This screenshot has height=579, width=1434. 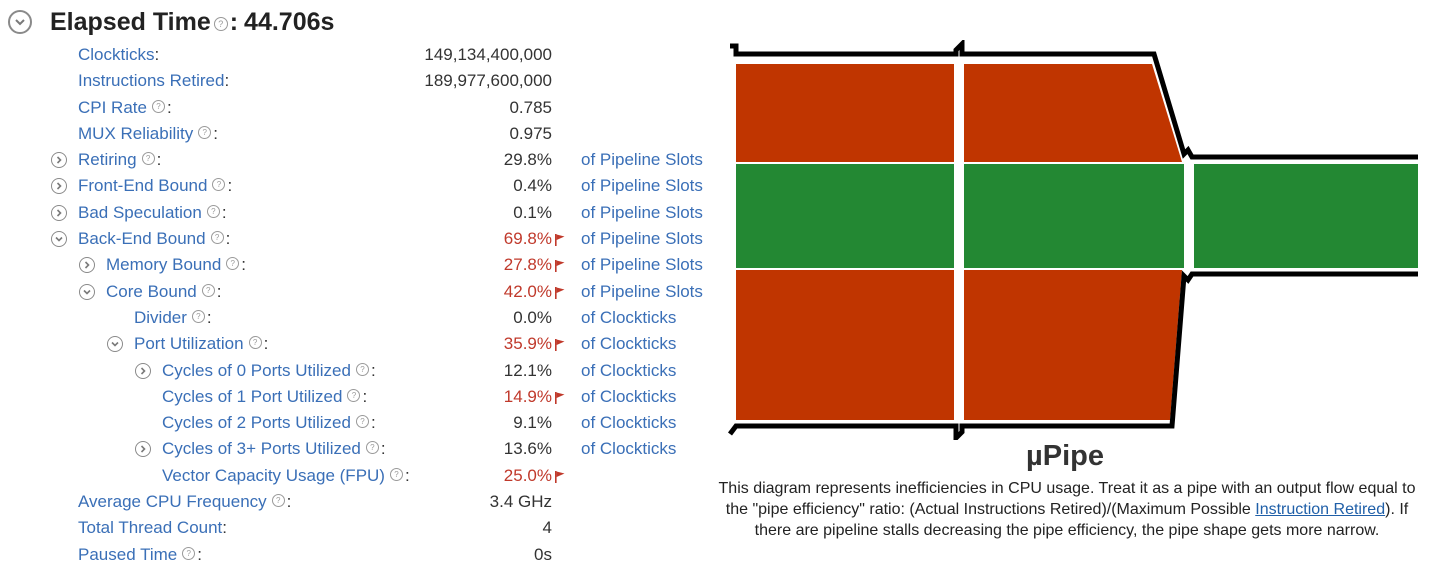 I want to click on metric-value: 189,977,600,000, so click(x=488, y=81).